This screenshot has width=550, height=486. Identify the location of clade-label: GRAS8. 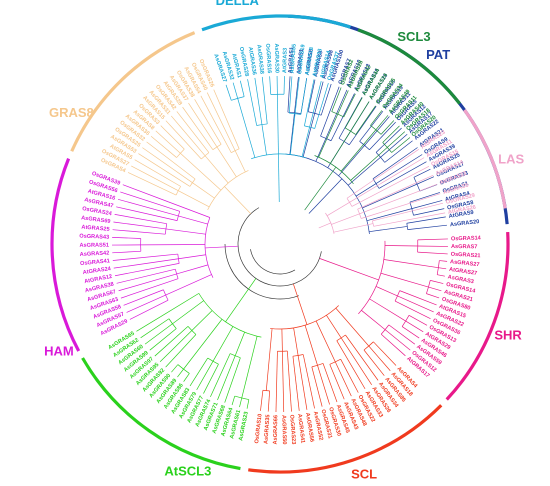
(71, 112).